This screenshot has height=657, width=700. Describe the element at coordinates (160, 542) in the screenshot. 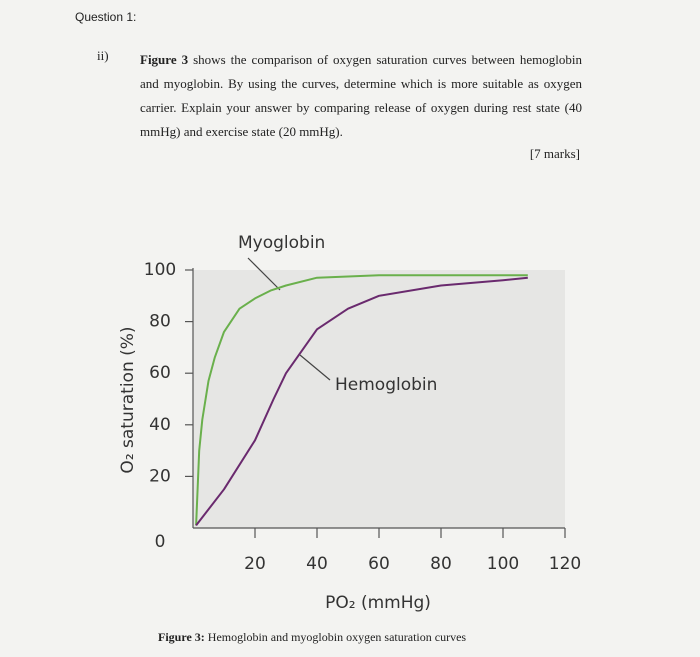

I see `y-tick-label: 0` at that location.